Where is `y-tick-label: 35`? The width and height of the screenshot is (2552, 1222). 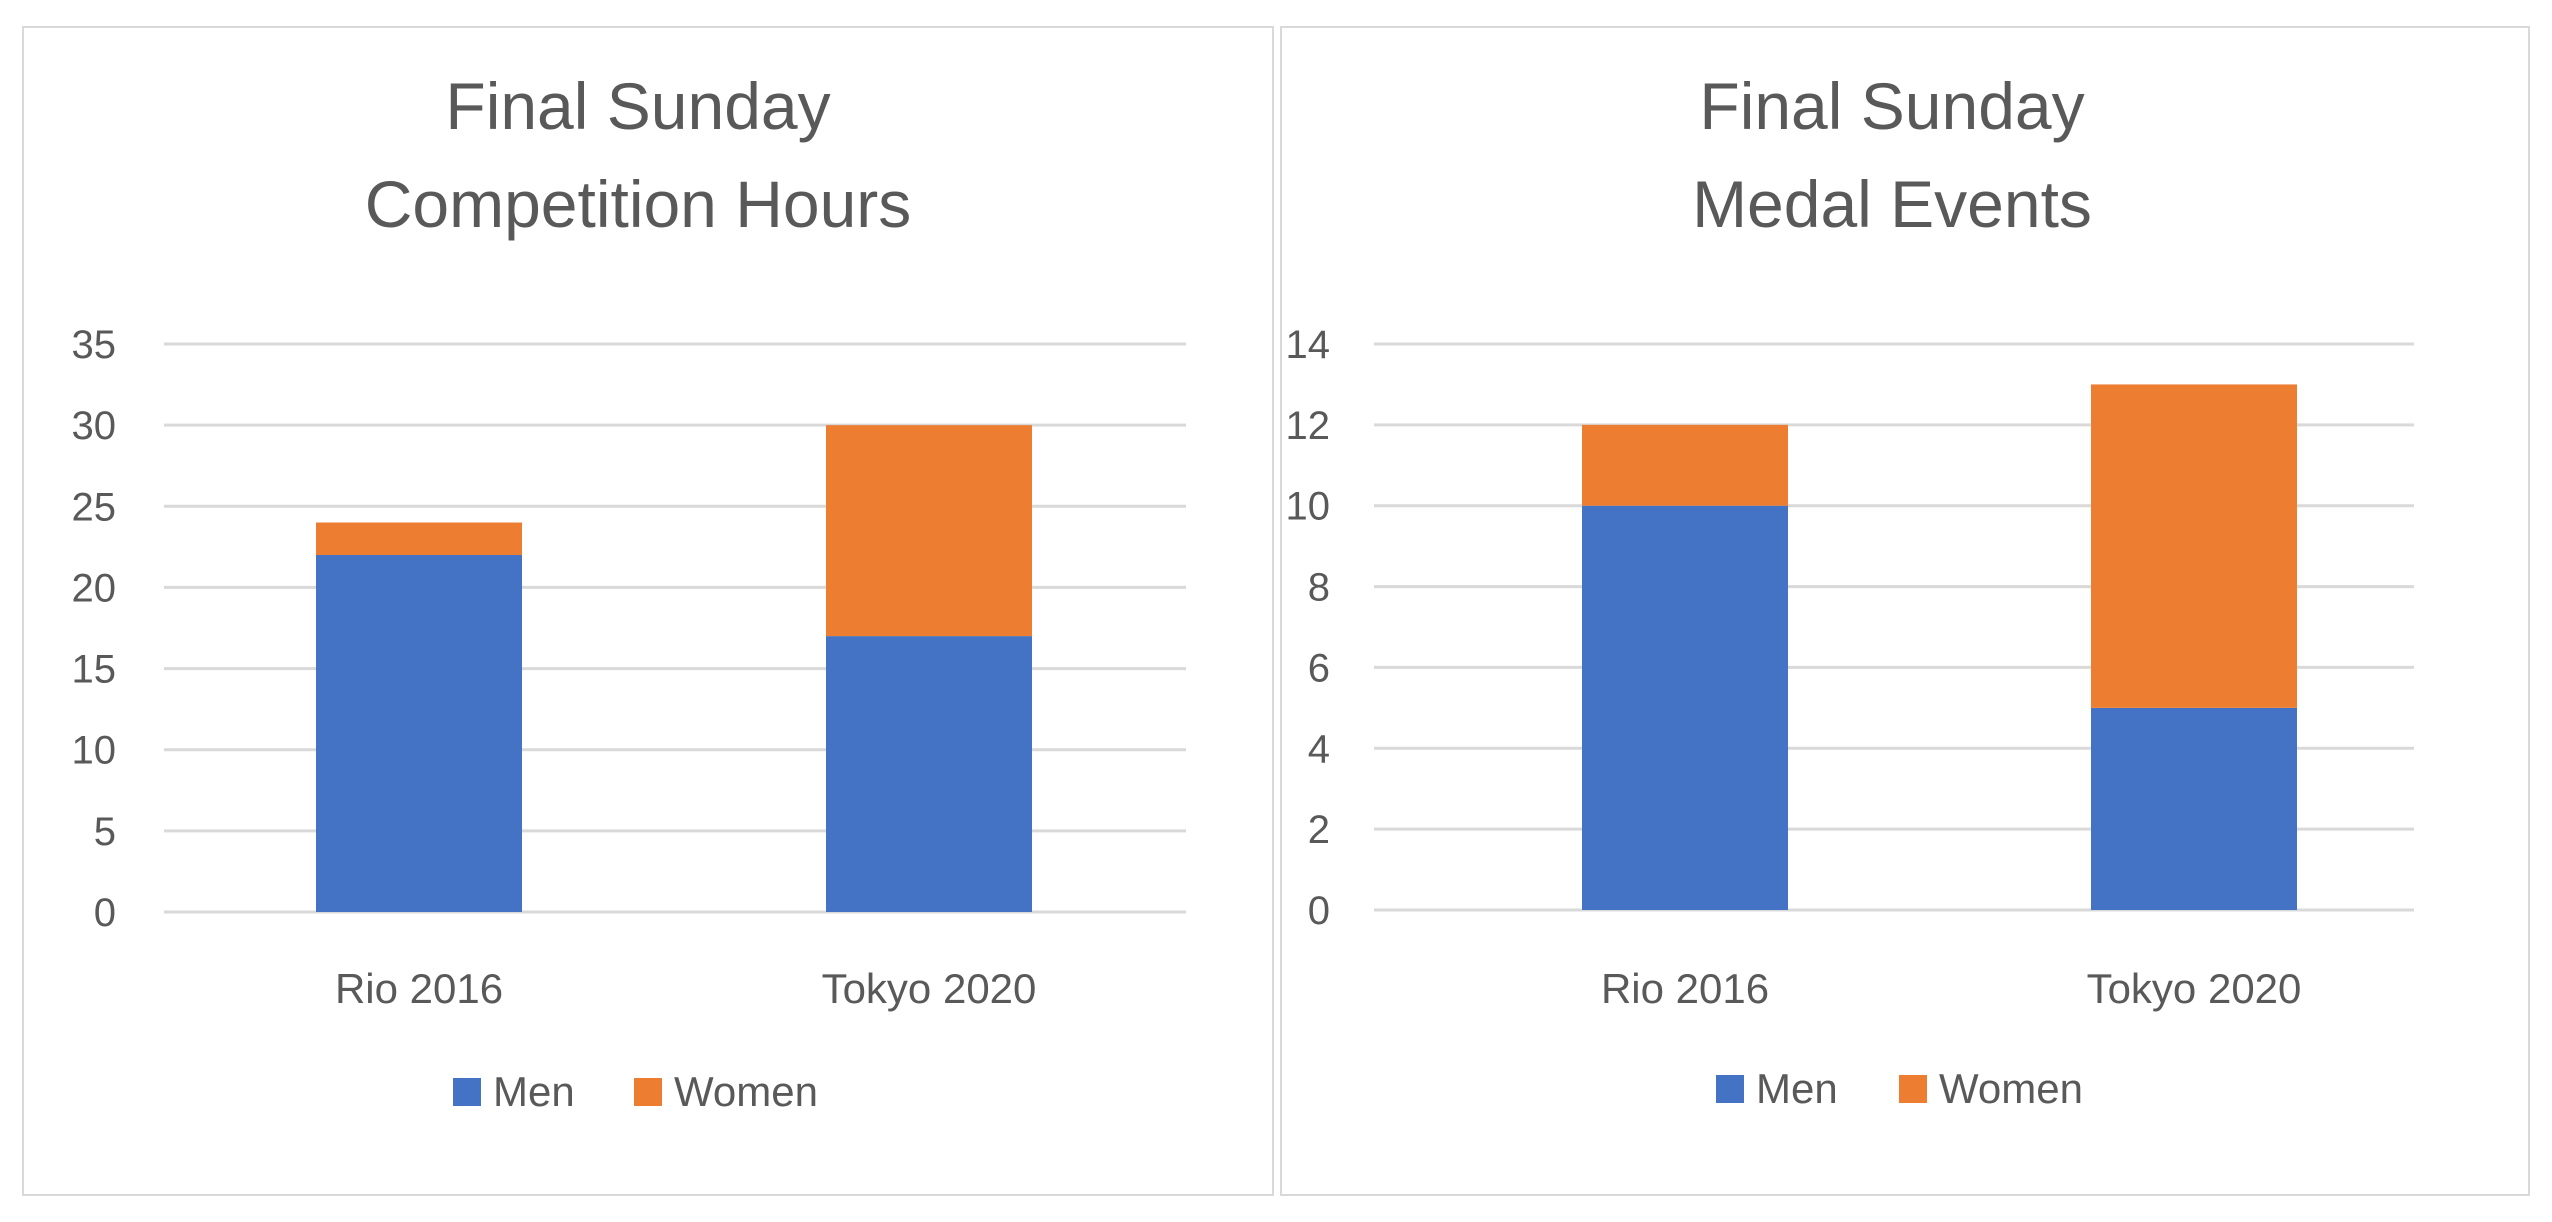
y-tick-label: 35 is located at coordinates (94, 345).